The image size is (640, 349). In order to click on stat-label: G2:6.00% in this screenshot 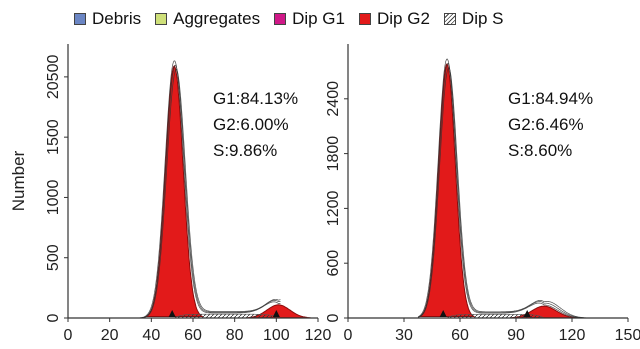, I will do `click(251, 124)`.